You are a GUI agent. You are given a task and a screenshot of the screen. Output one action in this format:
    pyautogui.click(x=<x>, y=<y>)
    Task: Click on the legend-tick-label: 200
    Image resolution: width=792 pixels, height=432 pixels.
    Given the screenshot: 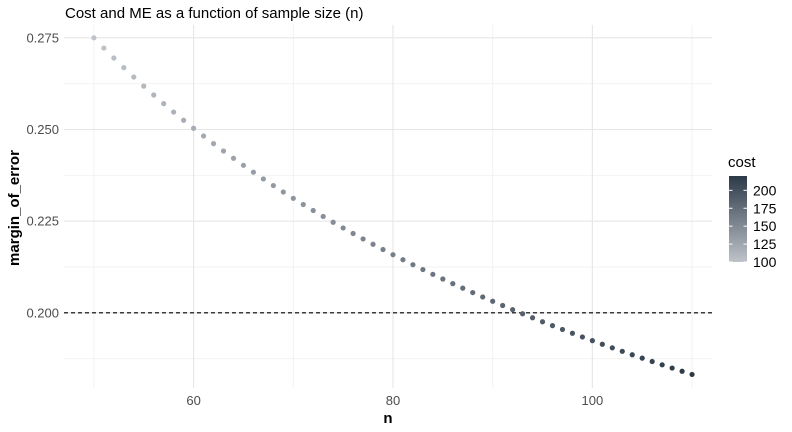 What is the action you would take?
    pyautogui.click(x=765, y=190)
    